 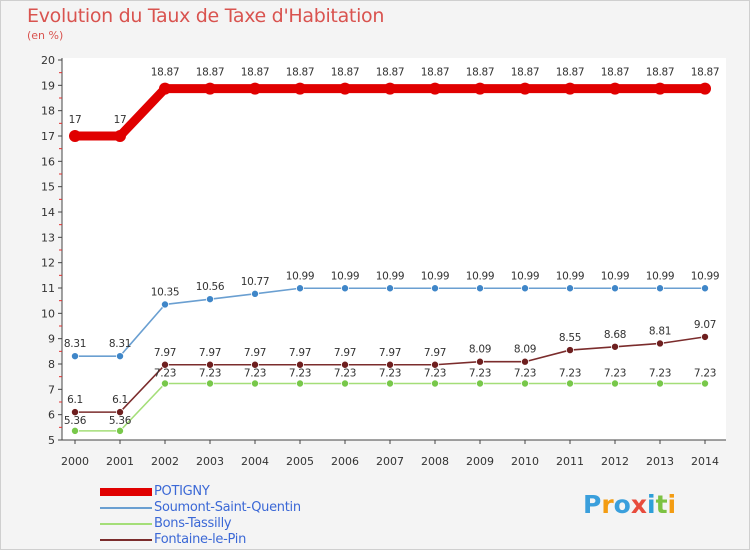 What do you see at coordinates (638, 504) in the screenshot?
I see `logo-letter: x` at bounding box center [638, 504].